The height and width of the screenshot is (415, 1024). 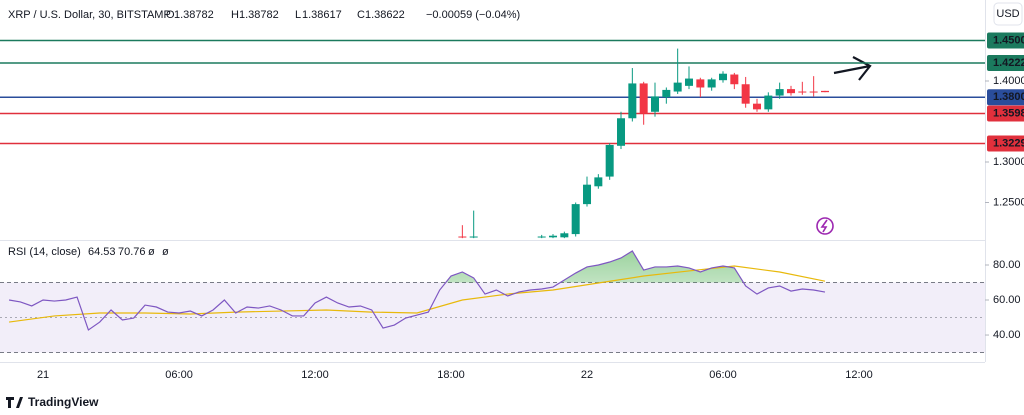 I want to click on ohlc-label: L, so click(x=298, y=15).